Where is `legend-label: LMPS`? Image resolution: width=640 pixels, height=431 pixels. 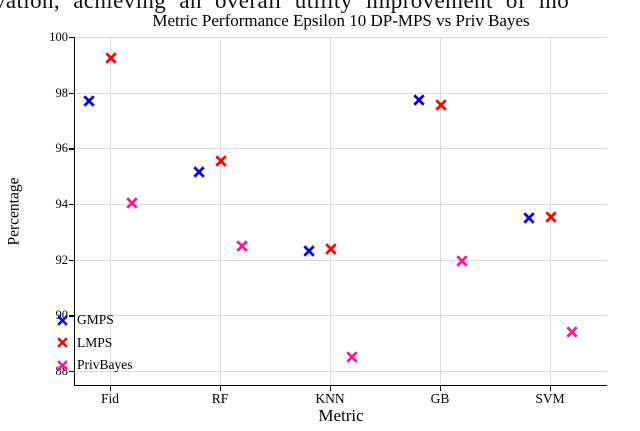 legend-label: LMPS is located at coordinates (95, 342).